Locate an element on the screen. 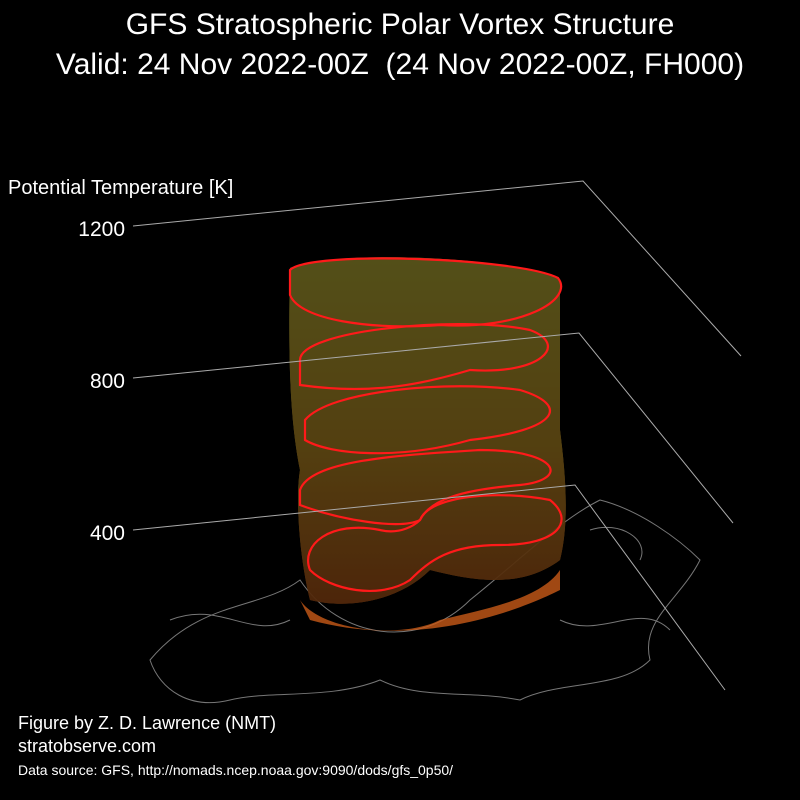  y-tick-label: 400 is located at coordinates (107, 533).